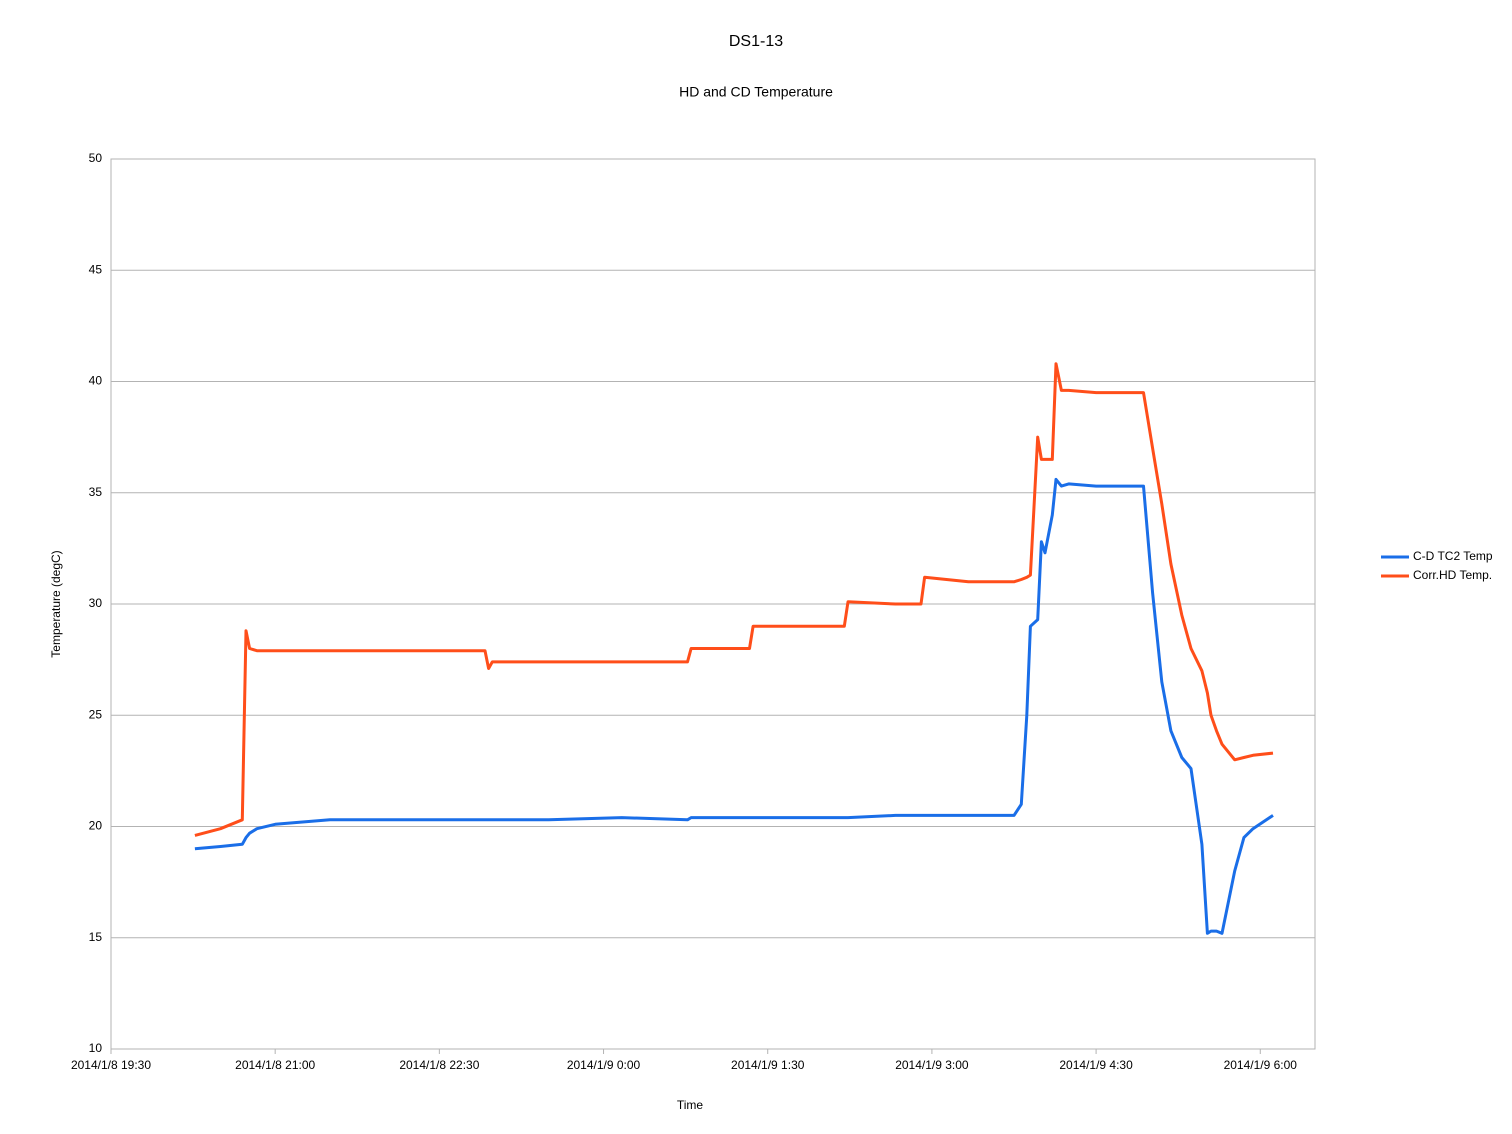 The width and height of the screenshot is (1512, 1134). I want to click on y-tick-label: 25, so click(96, 714).